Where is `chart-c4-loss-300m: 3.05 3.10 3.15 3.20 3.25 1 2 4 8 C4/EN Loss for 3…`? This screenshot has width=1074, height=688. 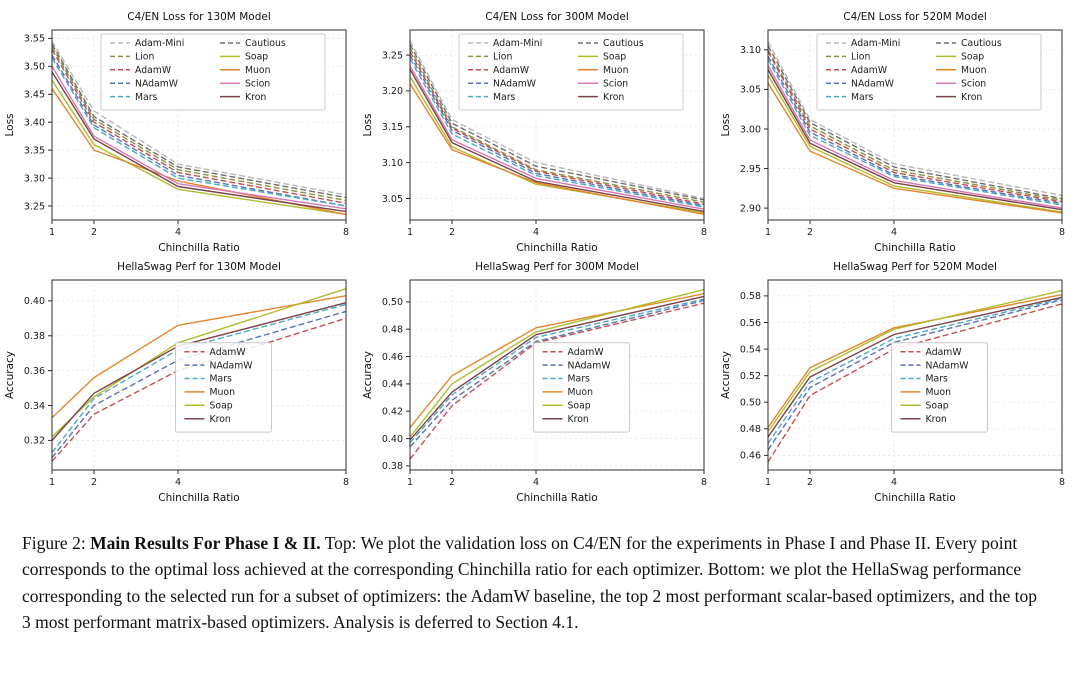
chart-c4-loss-300m: 3.05 3.10 3.15 3.20 3.25 1 2 4 8 C4/EN Loss for 3… is located at coordinates (537, 131).